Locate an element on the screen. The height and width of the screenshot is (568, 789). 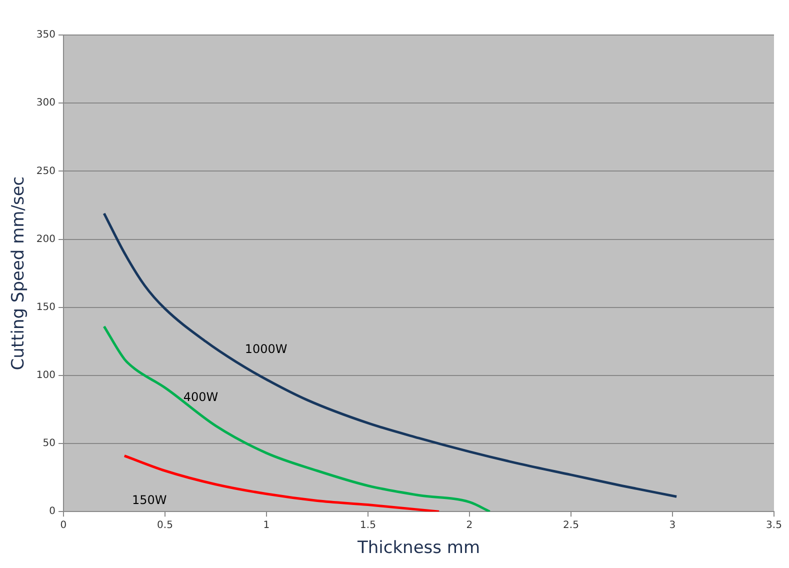
y-tick-label: 200 is located at coordinates (46, 239).